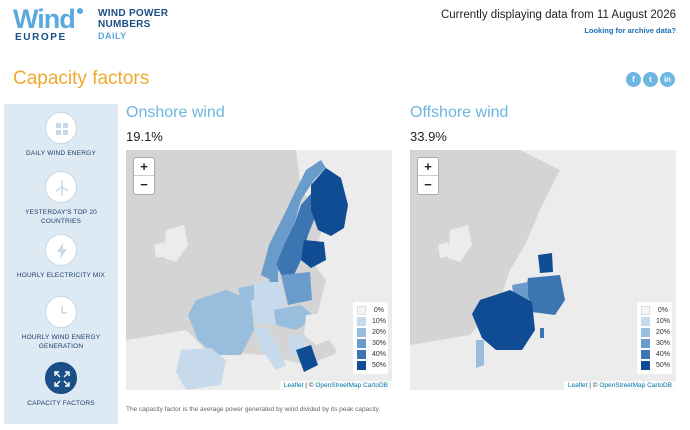 This screenshot has width=690, height=430. What do you see at coordinates (48, 19) in the screenshot?
I see `logo-wind: Wind` at bounding box center [48, 19].